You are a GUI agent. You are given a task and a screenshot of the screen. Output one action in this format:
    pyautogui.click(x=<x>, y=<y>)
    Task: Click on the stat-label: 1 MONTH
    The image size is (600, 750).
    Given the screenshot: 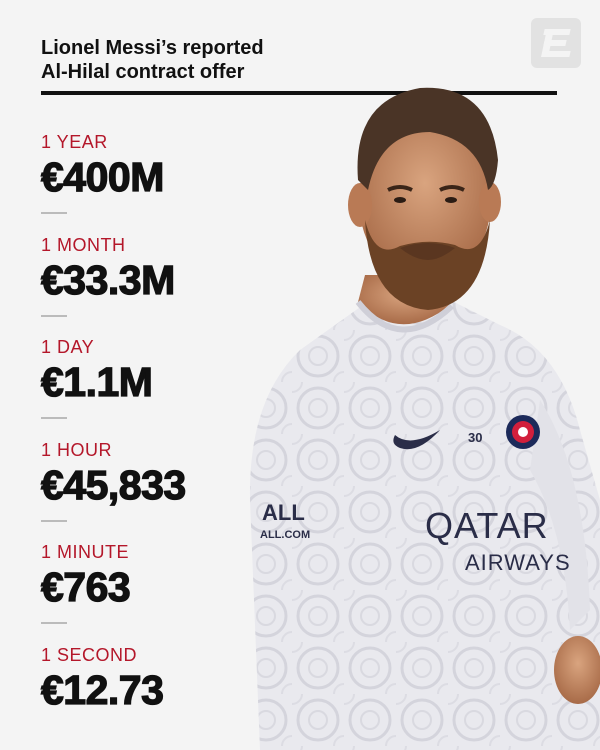 What is the action you would take?
    pyautogui.click(x=83, y=244)
    